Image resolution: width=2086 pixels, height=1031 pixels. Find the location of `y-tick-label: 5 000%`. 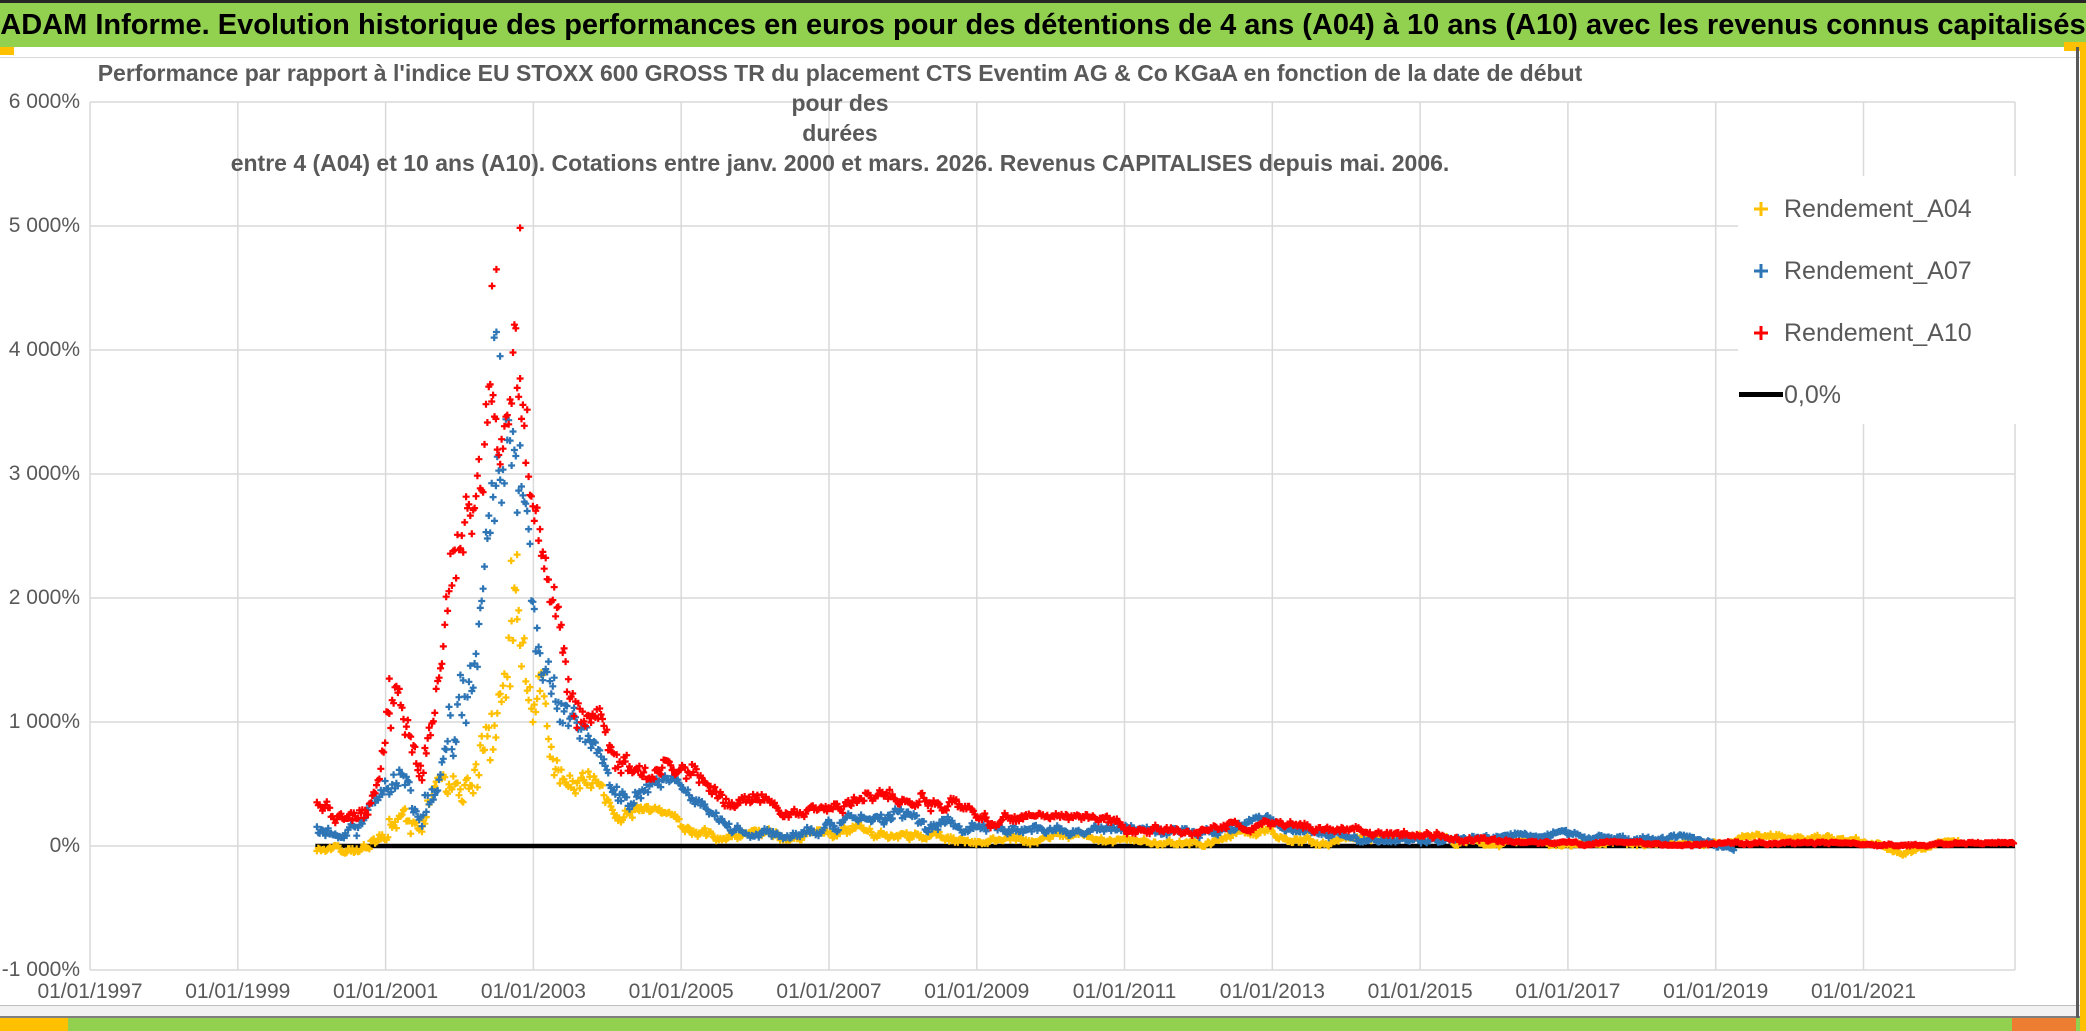

y-tick-label: 5 000% is located at coordinates (44, 225).